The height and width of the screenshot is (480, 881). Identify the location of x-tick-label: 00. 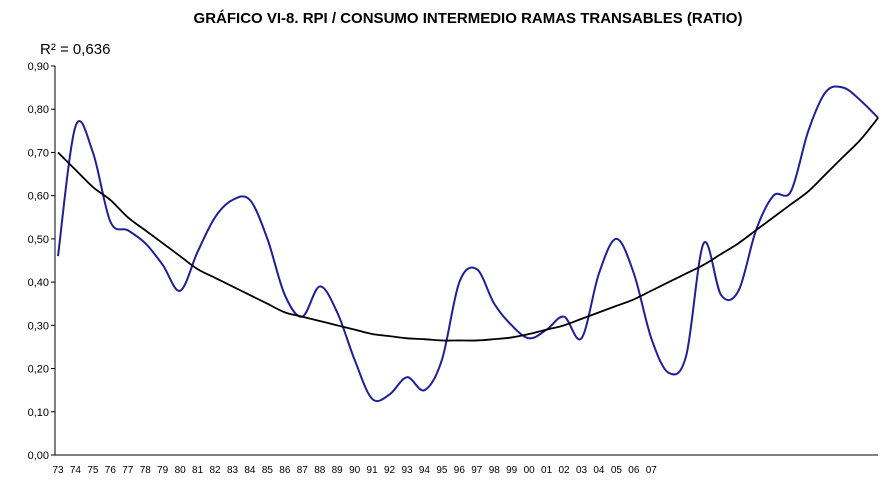
(530, 470).